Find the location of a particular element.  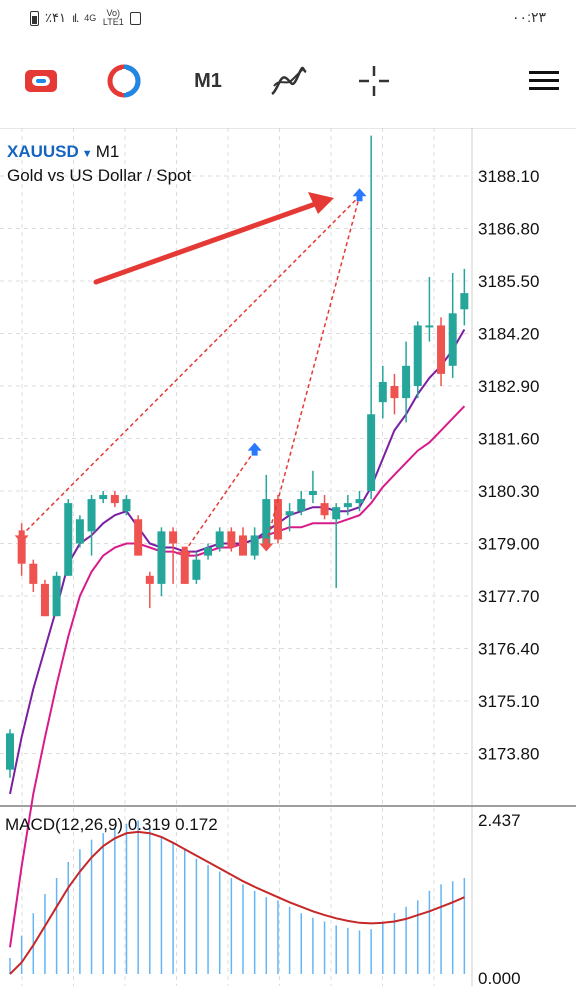

objects-icon is located at coordinates (124, 81).